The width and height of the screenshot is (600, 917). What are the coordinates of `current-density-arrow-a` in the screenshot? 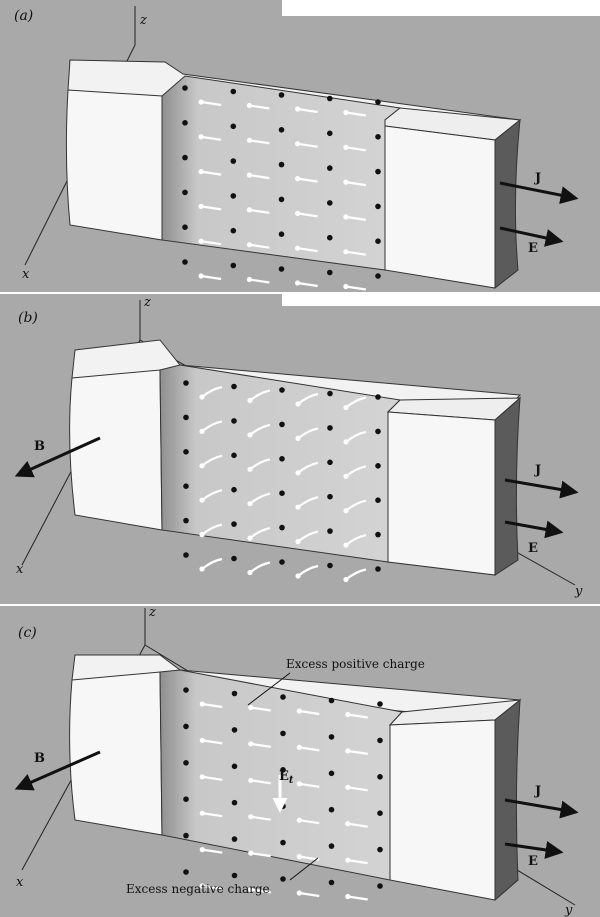 It's located at (539, 193).